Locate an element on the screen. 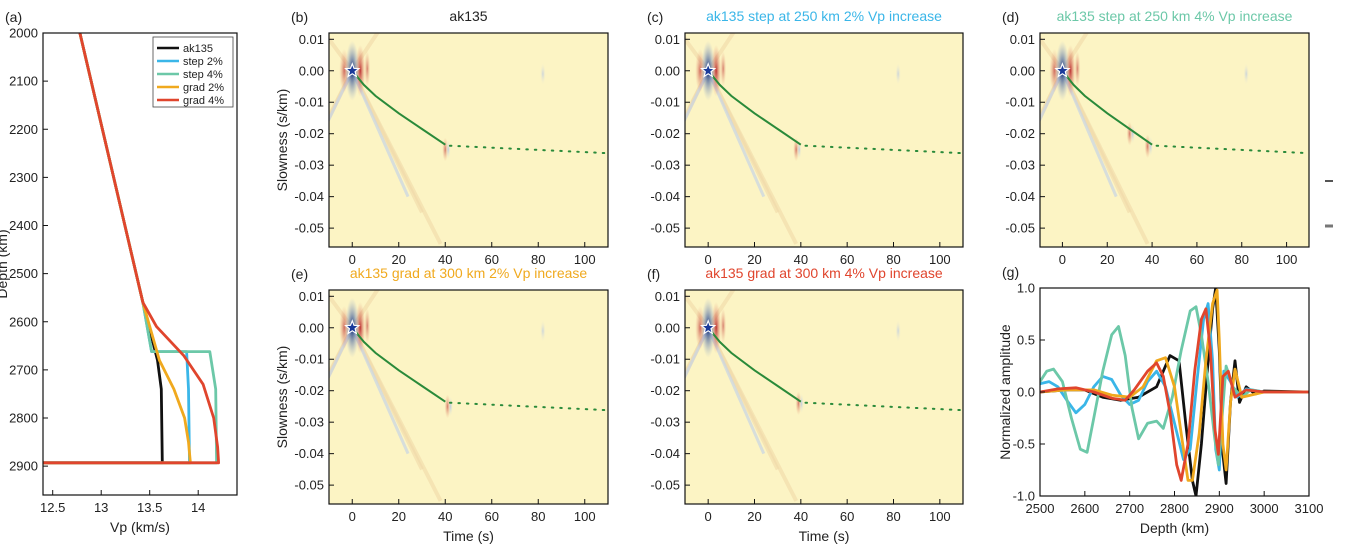  y-tick-label: -1.0 is located at coordinates (1024, 496).